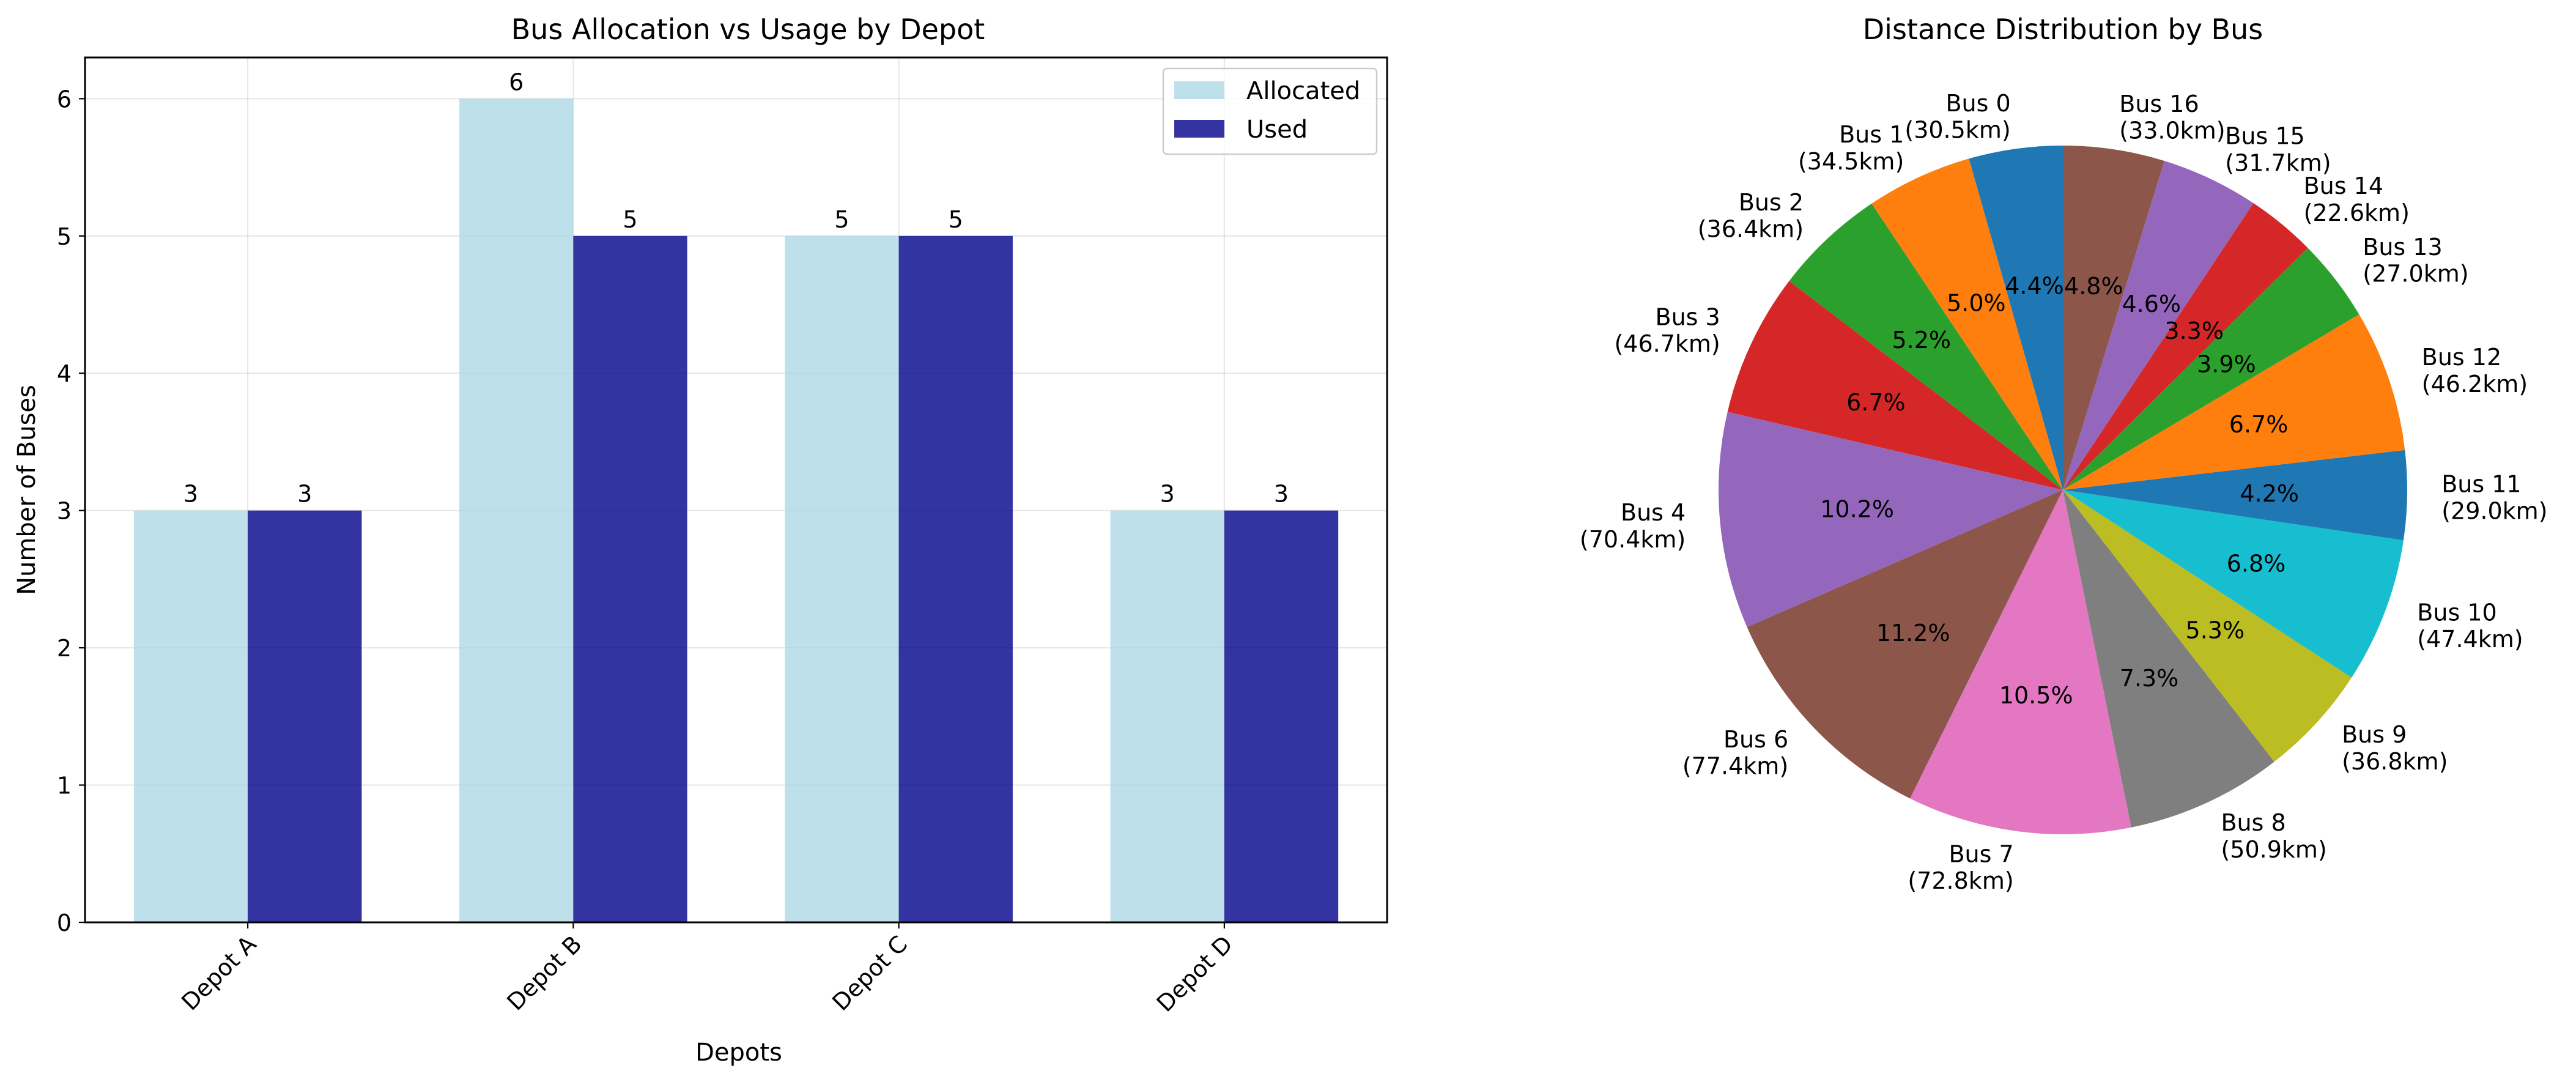 This screenshot has width=2576, height=1082. I want to click on y-axis-ticks: 0 1 2 3 4 5 6, so click(71, 511).